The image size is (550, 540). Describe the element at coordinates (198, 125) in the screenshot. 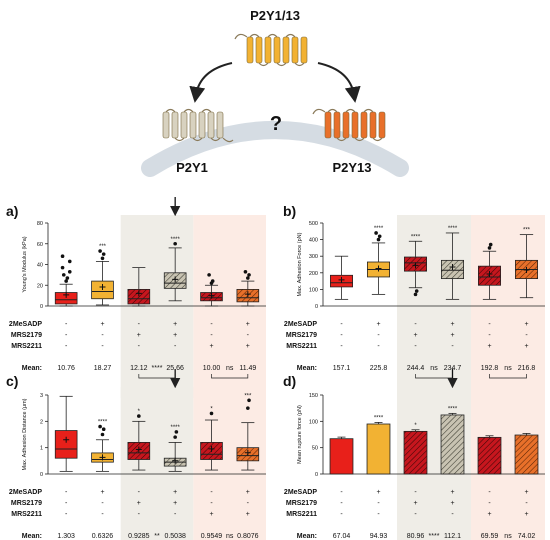

I see `left-receptor-icon` at that location.